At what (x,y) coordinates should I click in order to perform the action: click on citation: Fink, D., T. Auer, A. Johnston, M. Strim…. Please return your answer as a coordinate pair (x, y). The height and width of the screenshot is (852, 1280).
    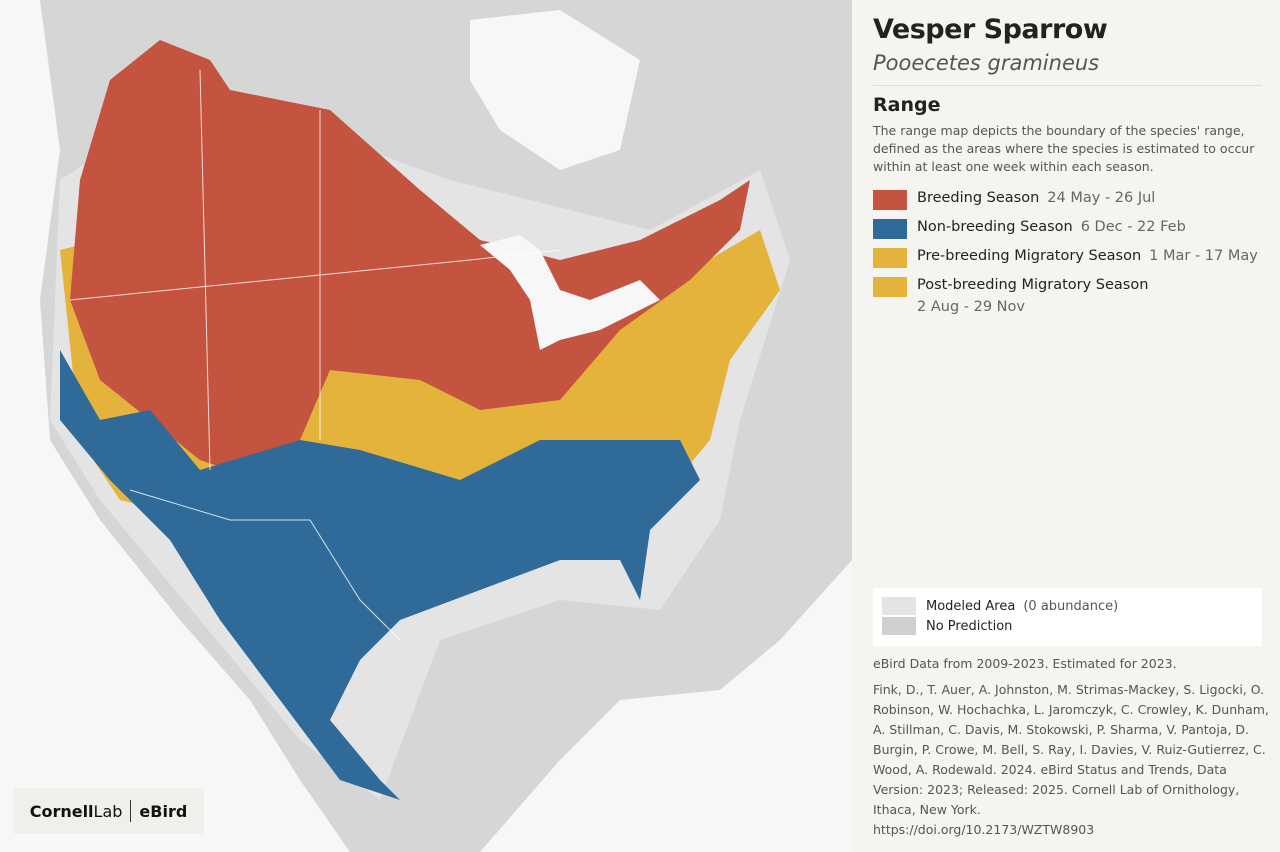
    Looking at the image, I should click on (1073, 760).